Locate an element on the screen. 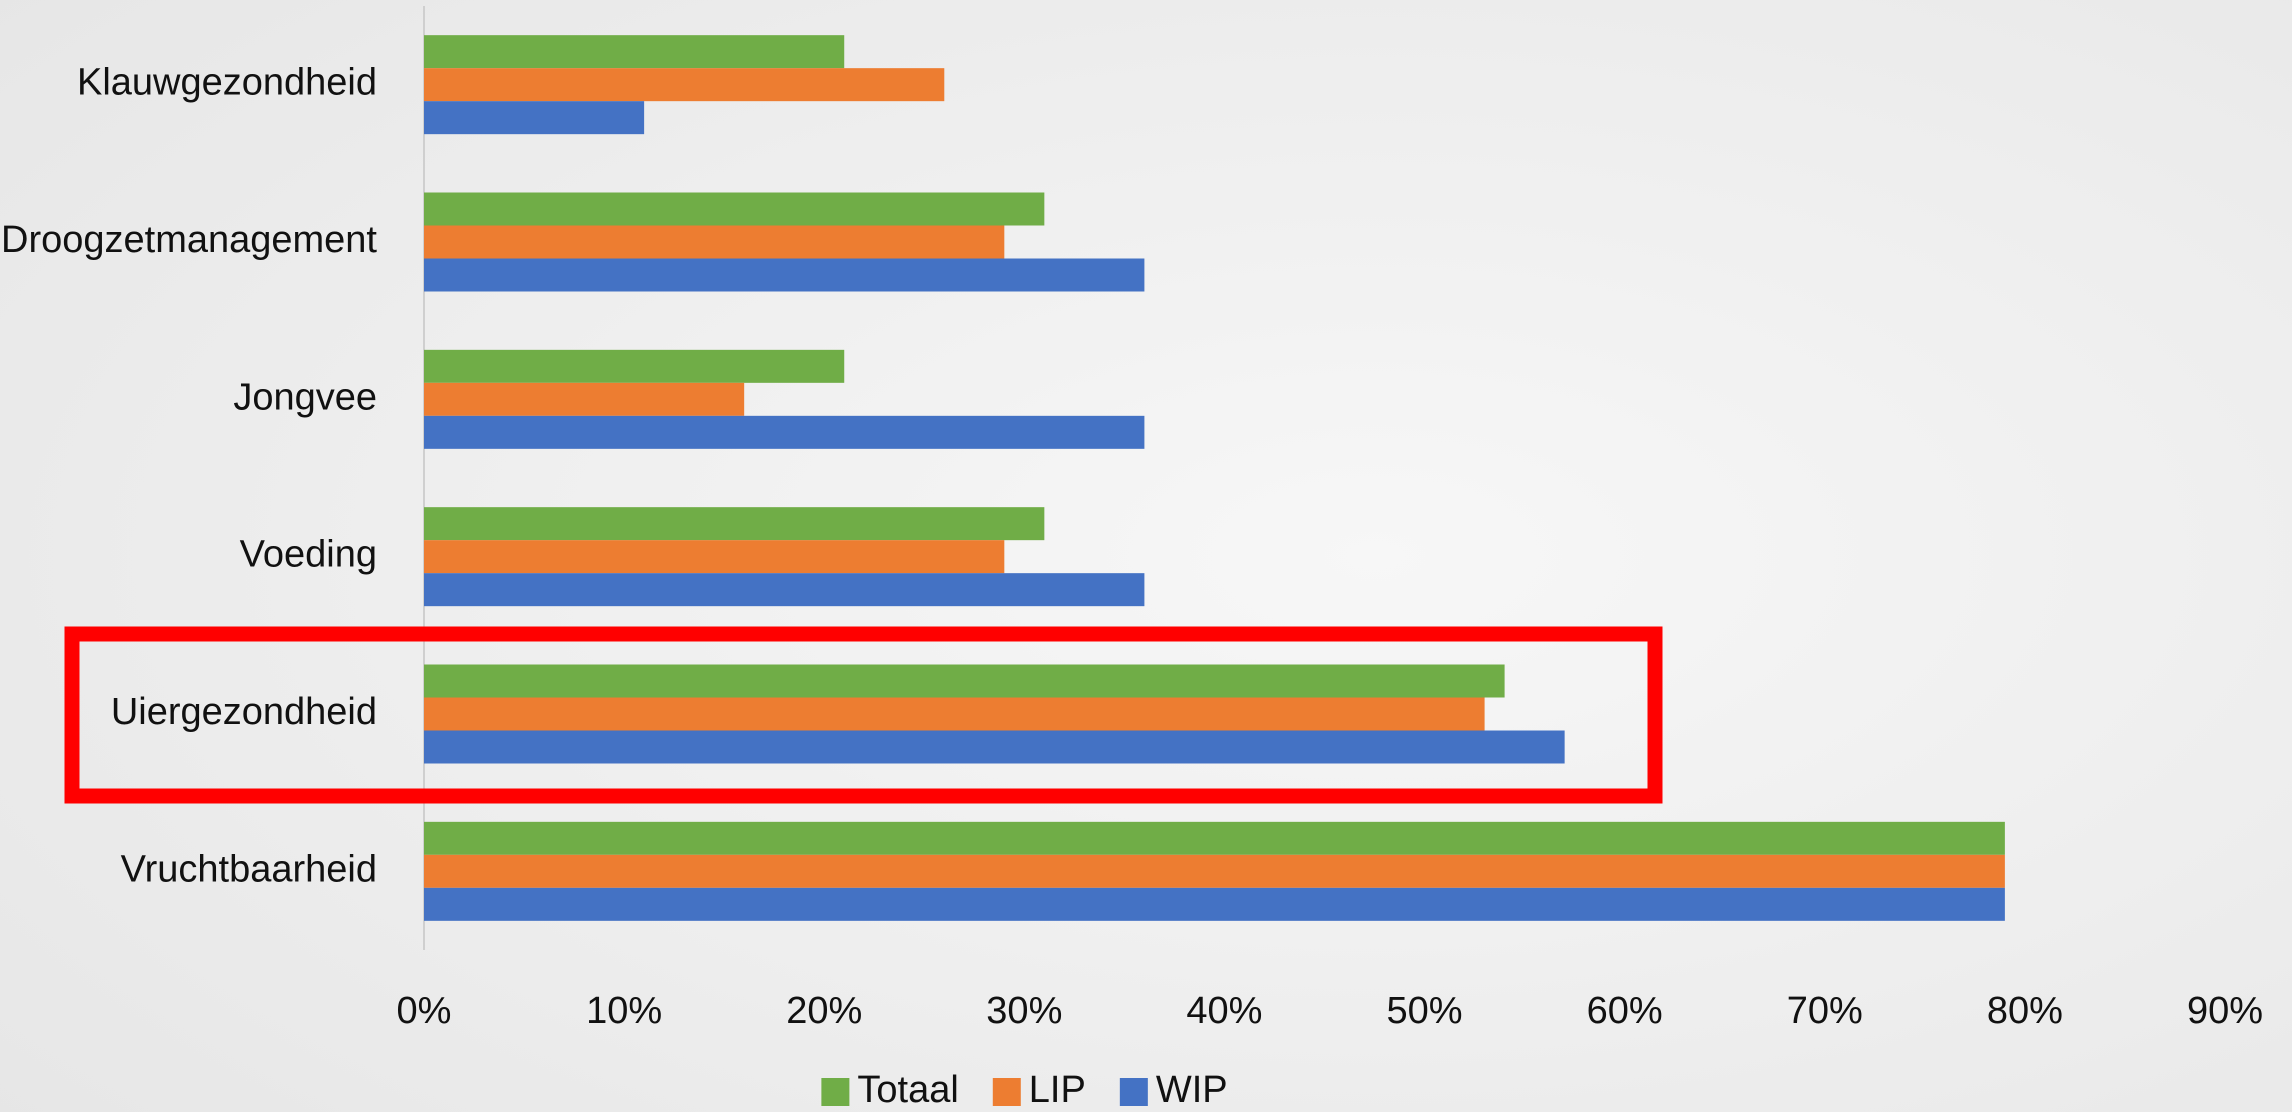 This screenshot has width=2292, height=1112. x-tick-label: 20% is located at coordinates (824, 1011).